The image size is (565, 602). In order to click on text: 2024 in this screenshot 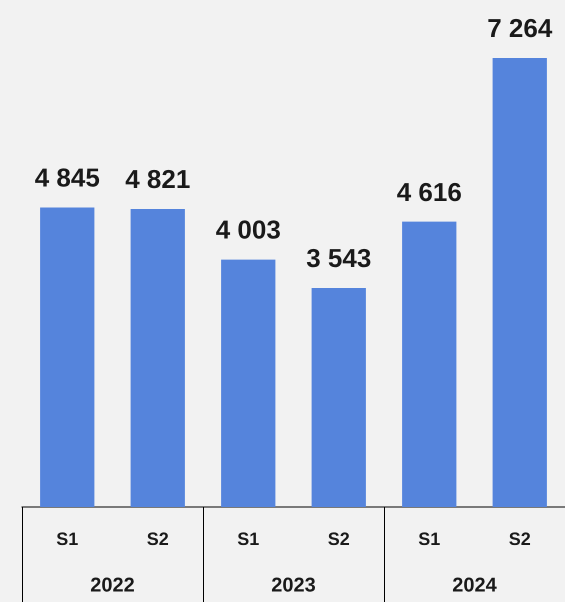, I will do `click(475, 585)`.